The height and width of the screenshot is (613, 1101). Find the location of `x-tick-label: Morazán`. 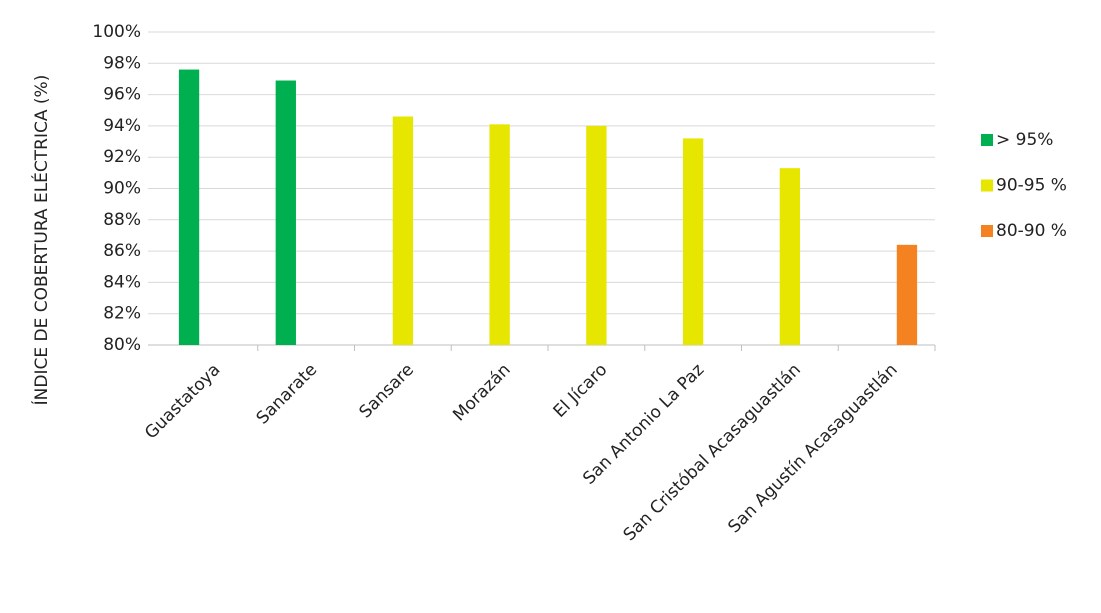

x-tick-label: Morazán is located at coordinates (481, 392).